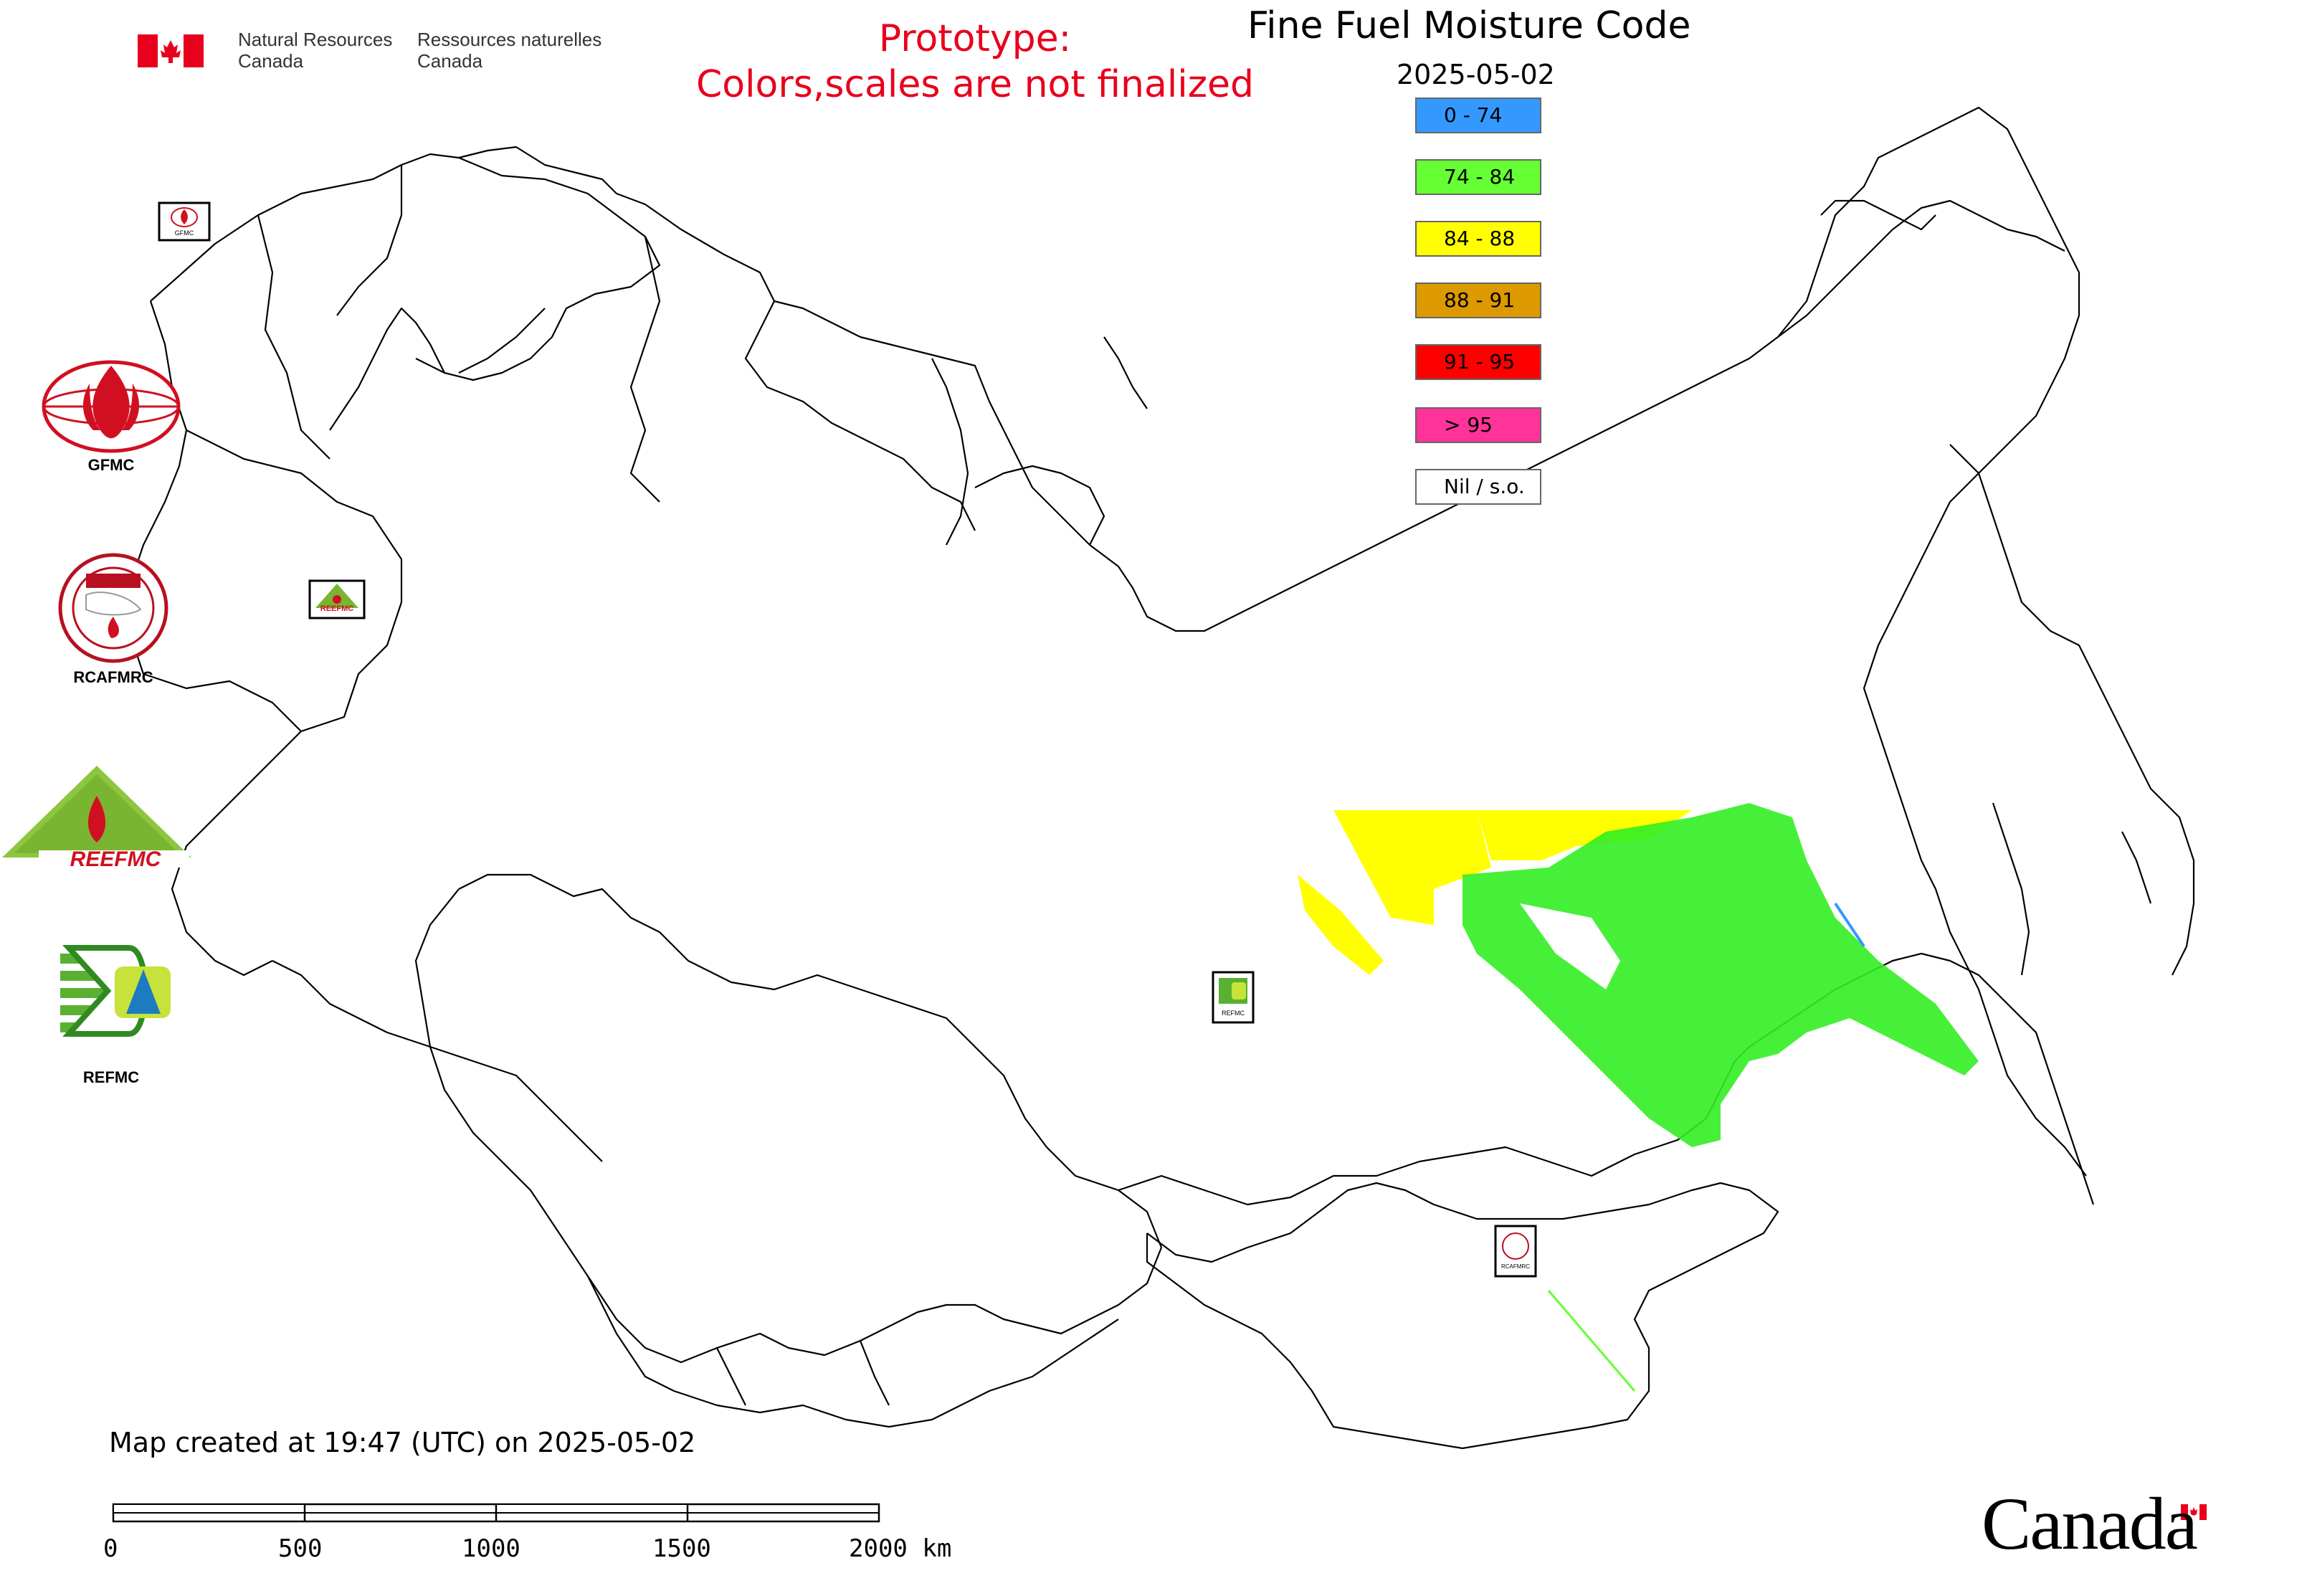 This screenshot has height=1596, width=2302. Describe the element at coordinates (215, 516) in the screenshot. I see `baltic-coast` at that location.